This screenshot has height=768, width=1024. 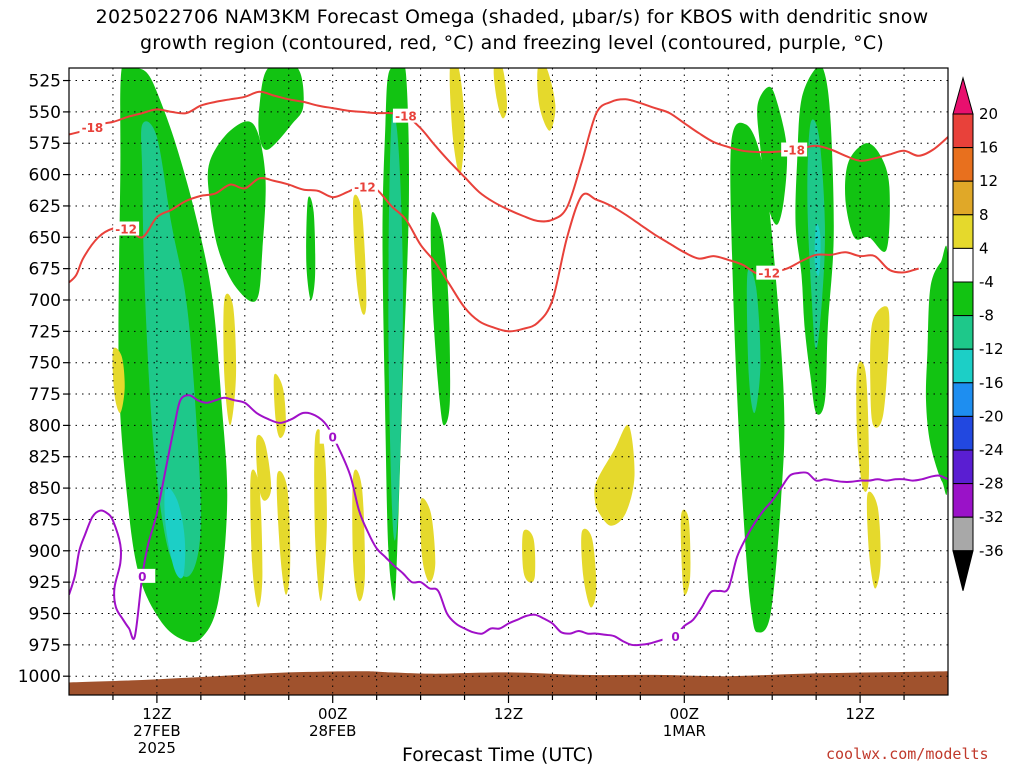 What do you see at coordinates (45, 552) in the screenshot?
I see `y-tick-label-900: 900` at bounding box center [45, 552].